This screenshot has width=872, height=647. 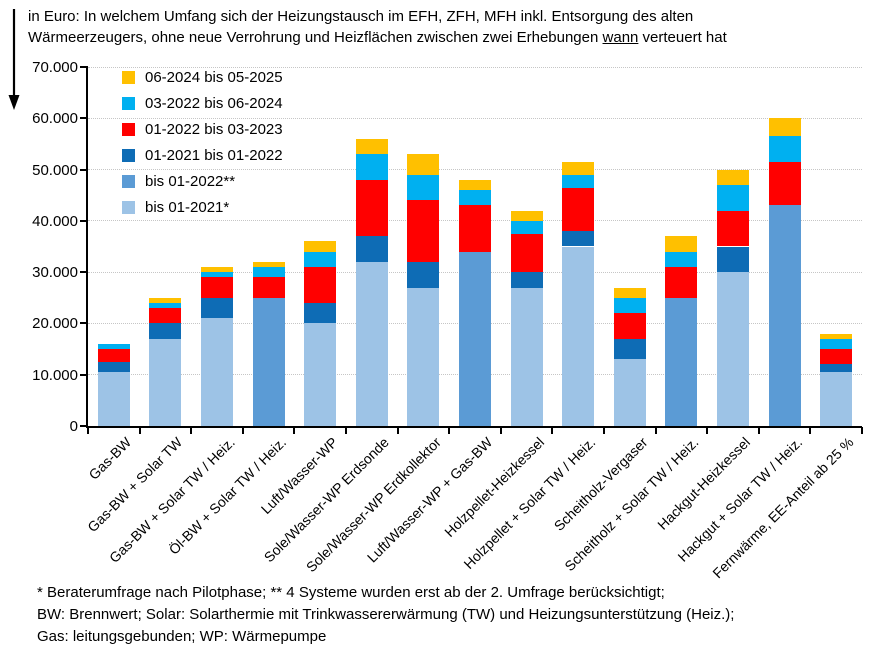 I want to click on y-axis-tick-label: 40.000, so click(x=55, y=221).